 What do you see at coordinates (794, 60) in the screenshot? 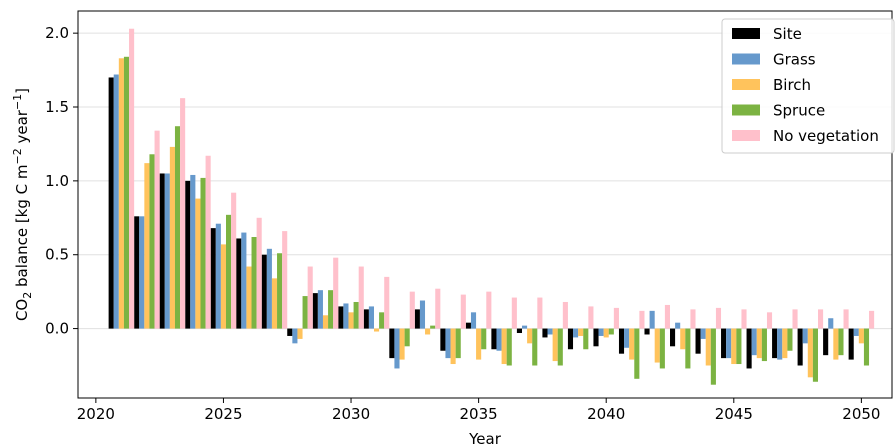
I see `legend-label-grass: Grass` at bounding box center [794, 60].